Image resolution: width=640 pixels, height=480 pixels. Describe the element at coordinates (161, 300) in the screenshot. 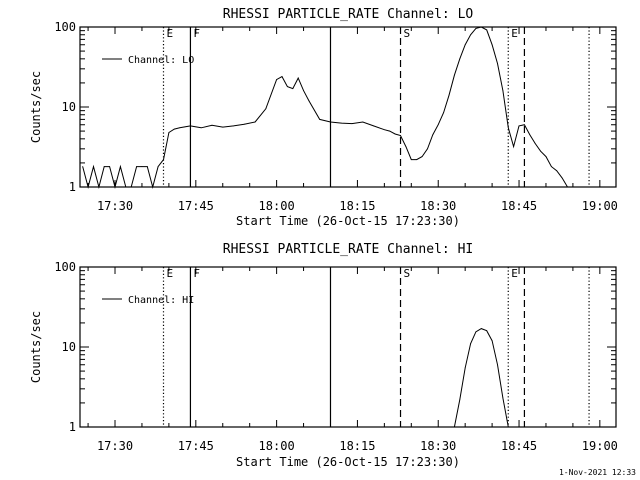

I see `legend-label: Channel: HI` at that location.